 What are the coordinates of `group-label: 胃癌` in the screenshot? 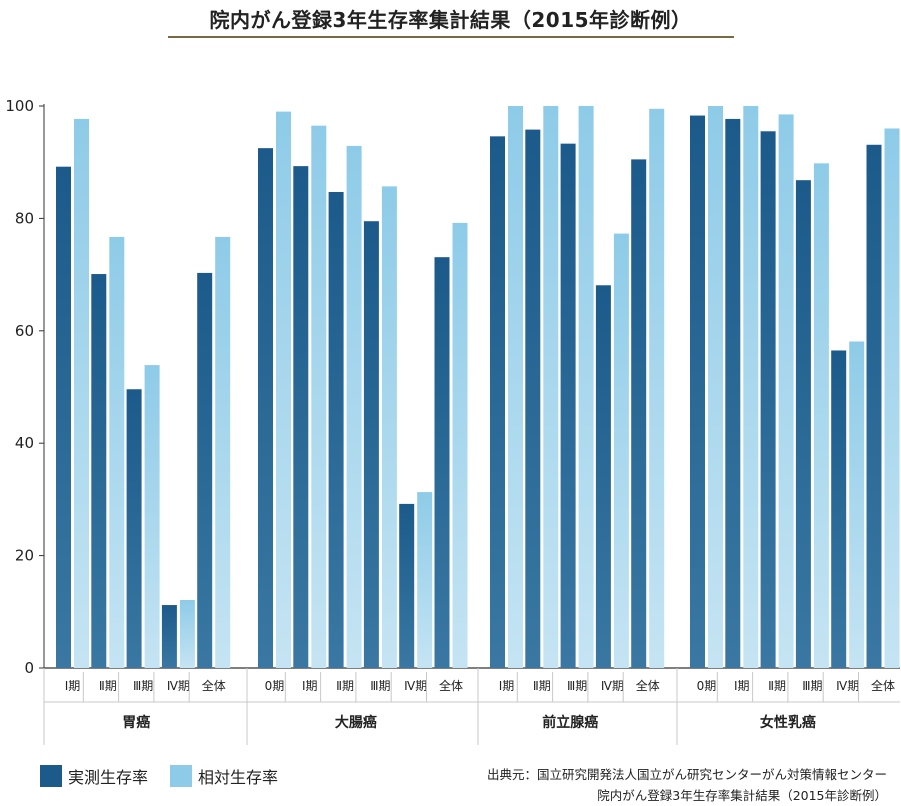 It's located at (136, 722).